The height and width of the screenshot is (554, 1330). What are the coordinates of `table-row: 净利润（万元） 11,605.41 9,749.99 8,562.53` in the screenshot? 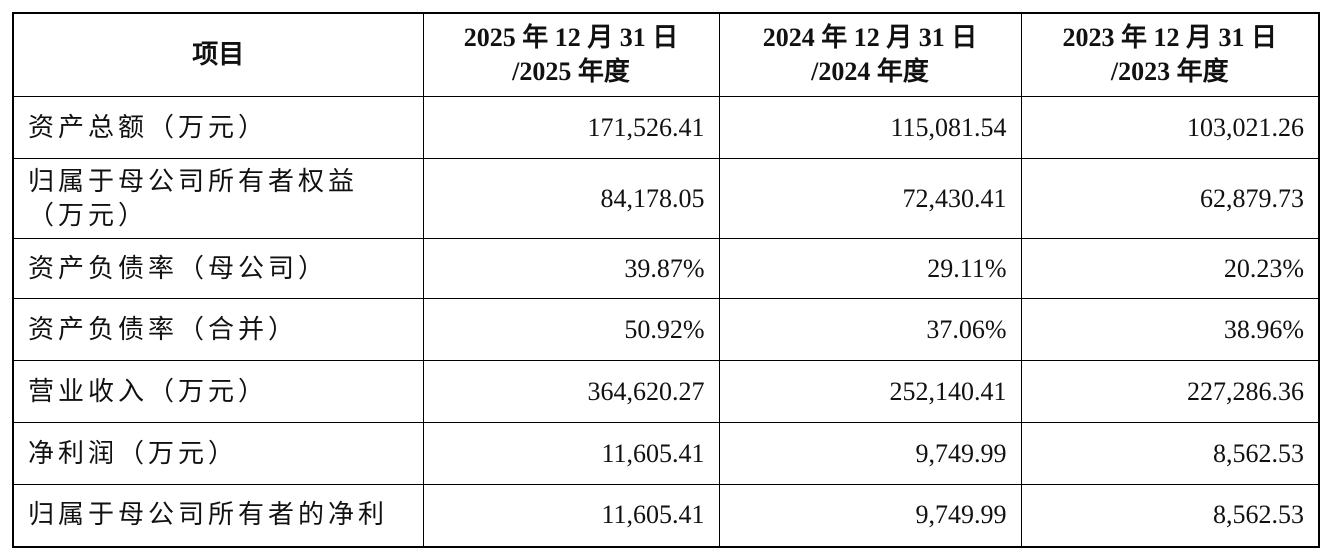 It's located at (666, 453).